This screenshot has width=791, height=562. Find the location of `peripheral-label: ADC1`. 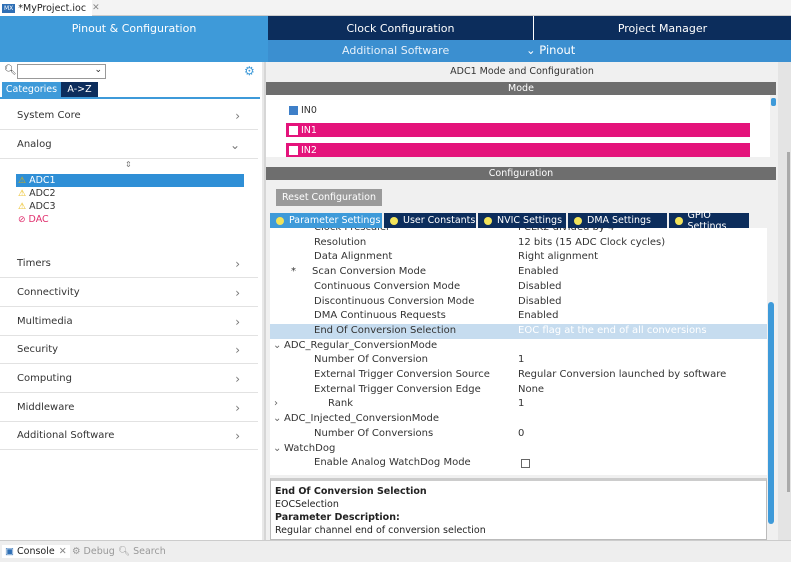

peripheral-label: ADC1 is located at coordinates (42, 180).